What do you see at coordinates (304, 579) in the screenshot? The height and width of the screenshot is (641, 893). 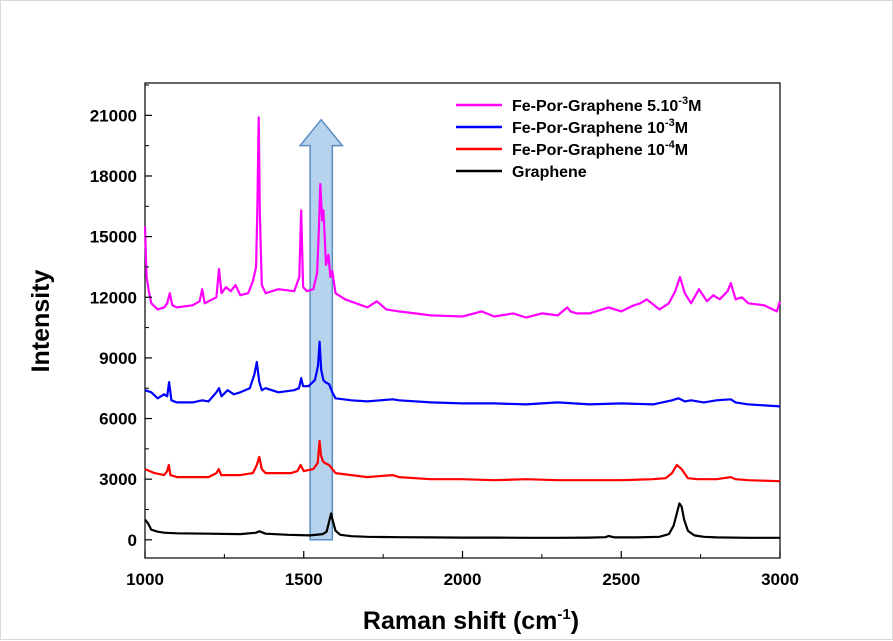 I see `x-tick-label: 1500` at bounding box center [304, 579].